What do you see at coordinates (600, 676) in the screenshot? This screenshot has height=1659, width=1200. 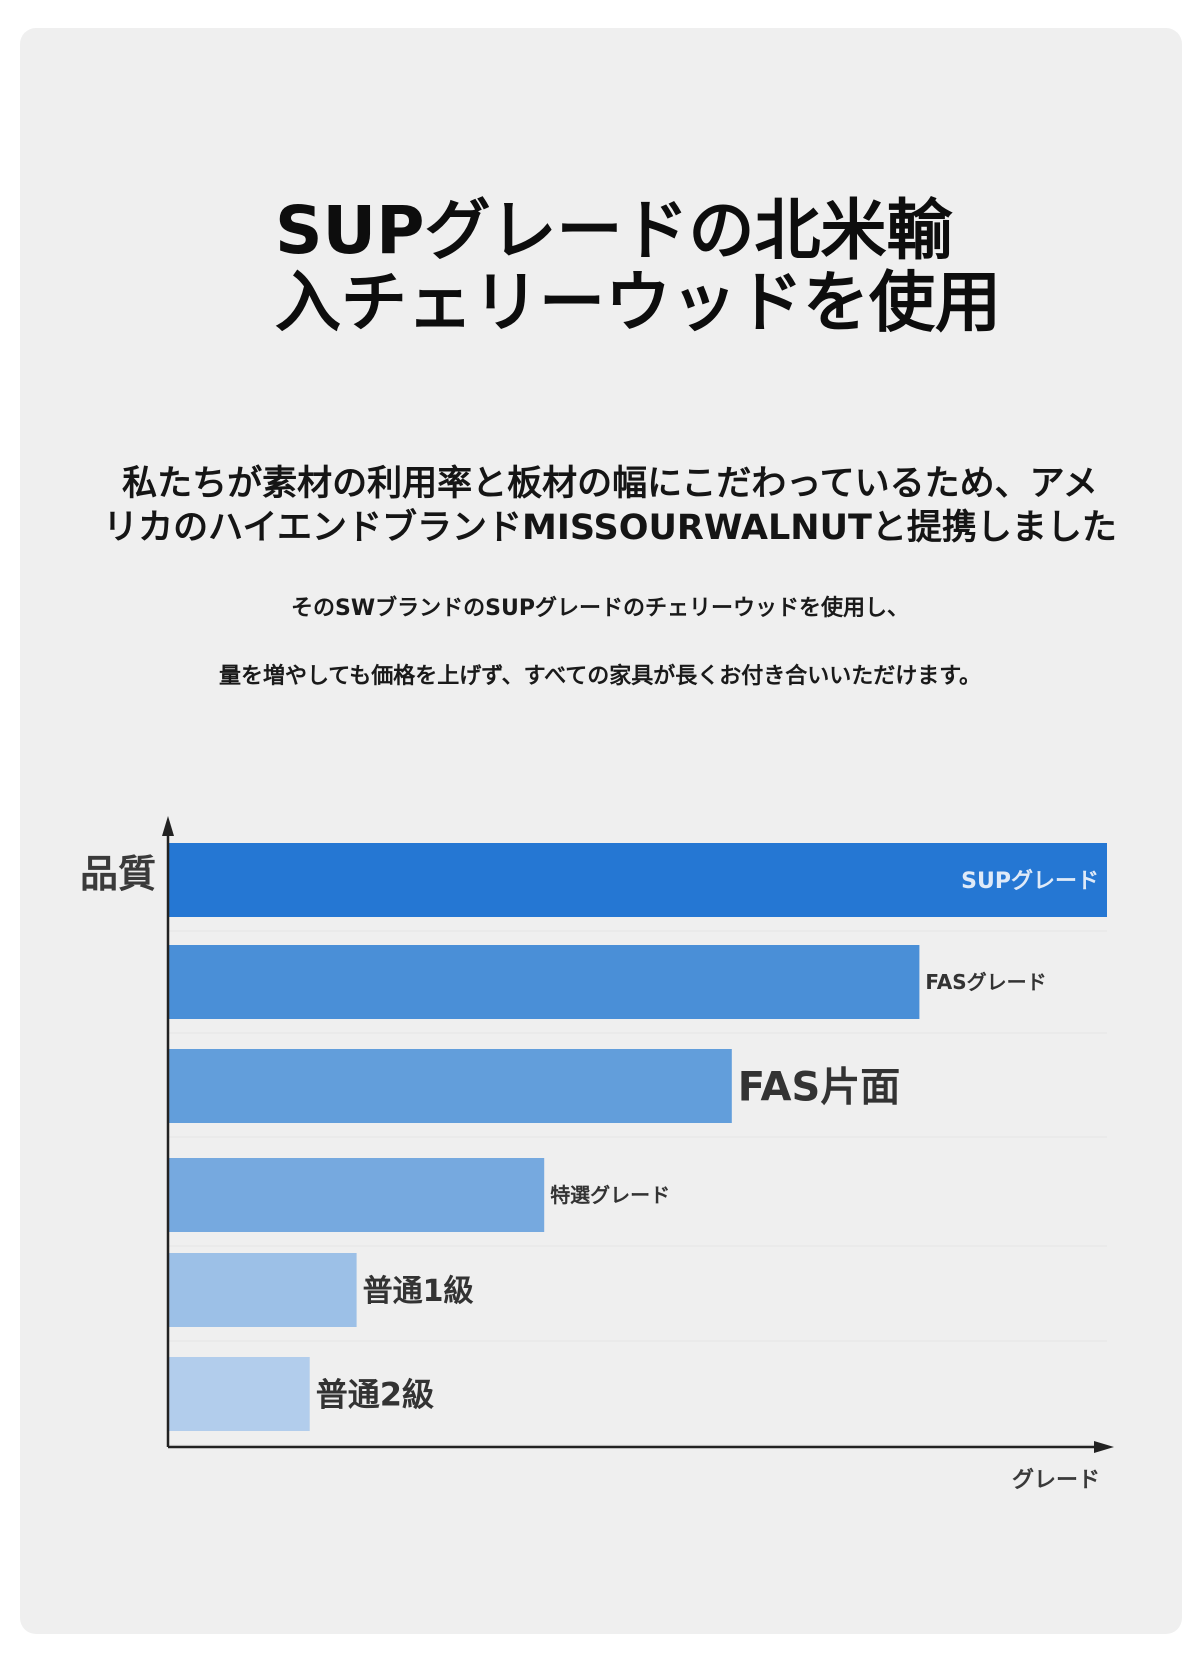 I see `subtext-line-2: 量を増やしても価格を上げず、すべての家具が長くお付き合いいただけます。` at bounding box center [600, 676].